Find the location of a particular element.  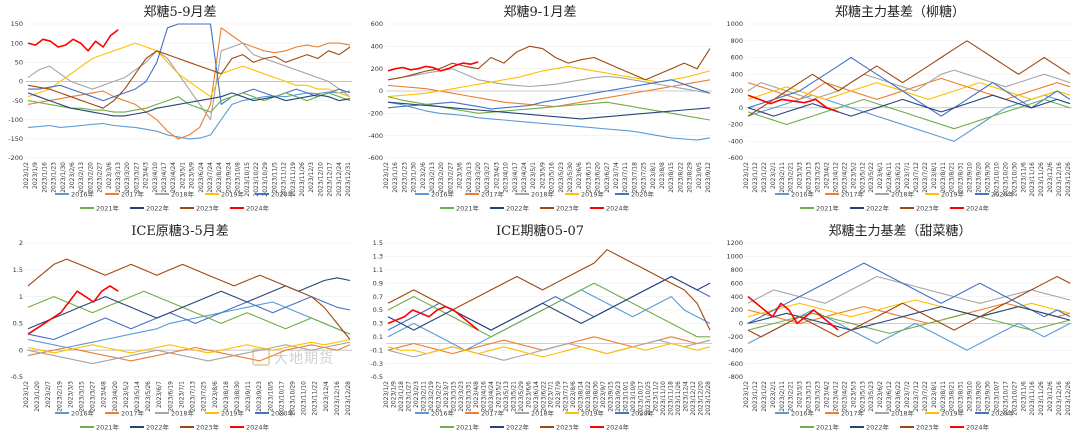

x-tick-label: 2023/10/1 is located at coordinates (626, 396).